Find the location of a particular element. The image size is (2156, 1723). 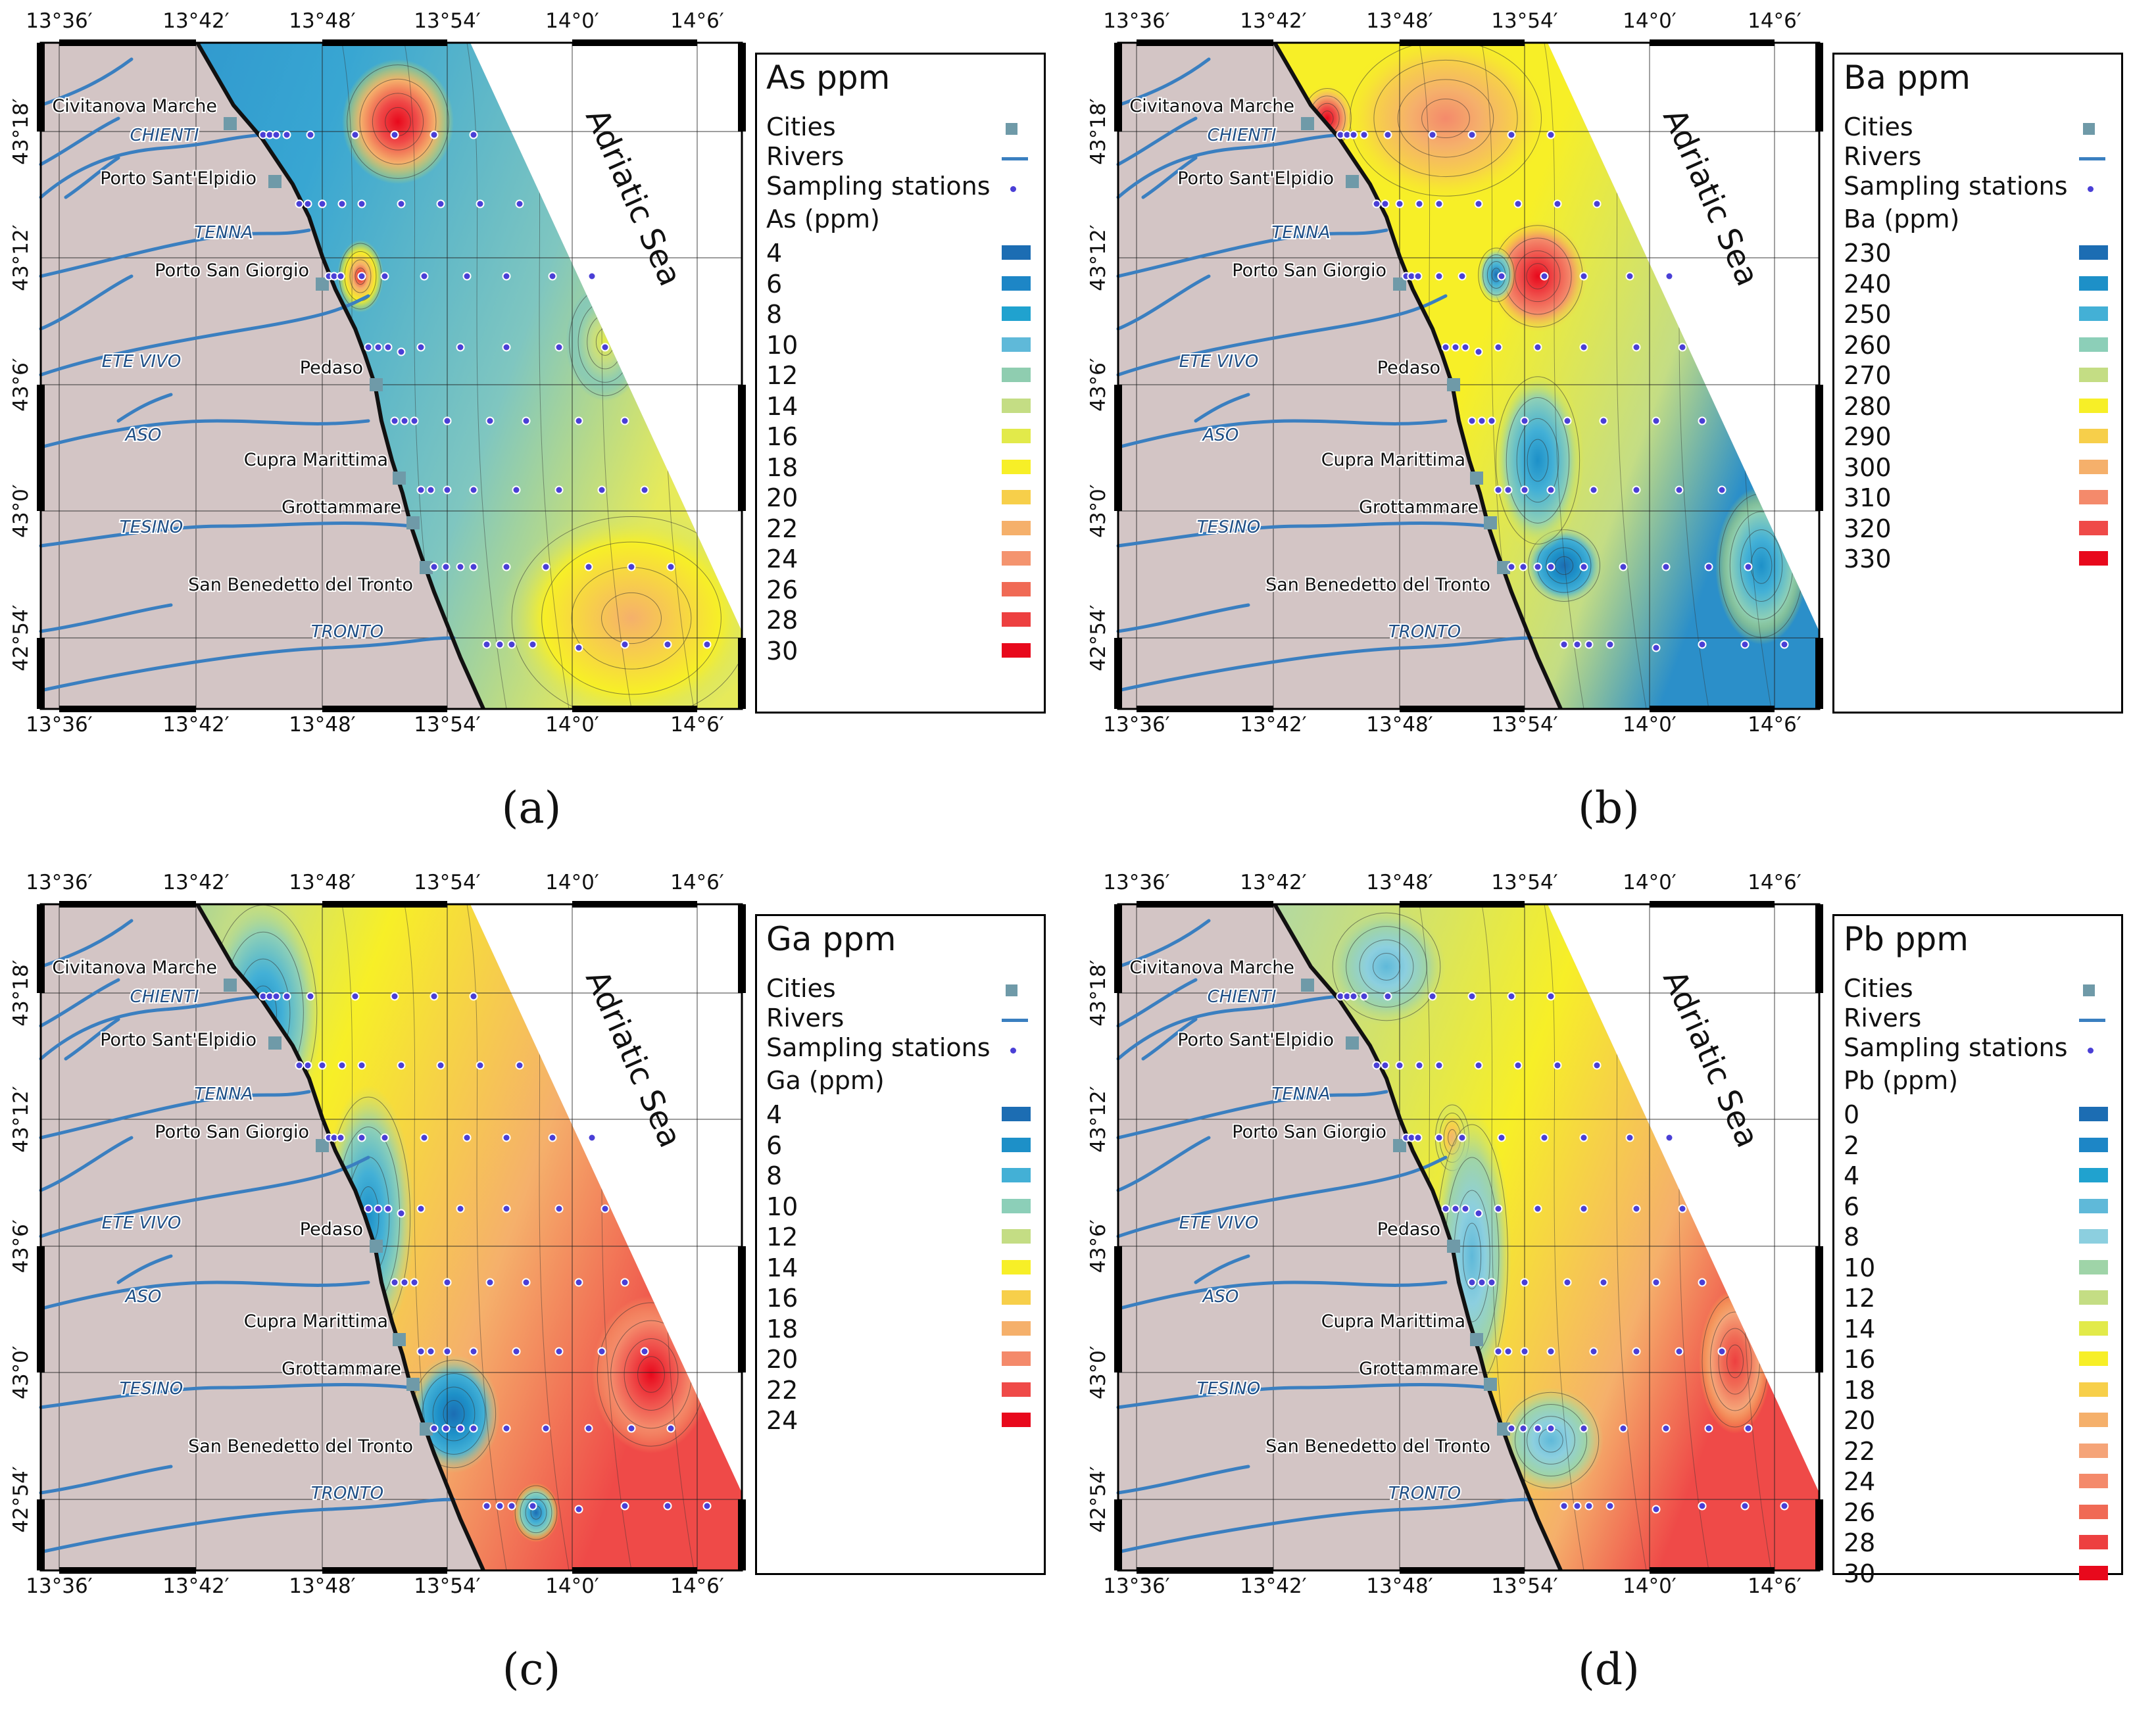

latitude-tick-label: 43°0′ is located at coordinates (1098, 1372).